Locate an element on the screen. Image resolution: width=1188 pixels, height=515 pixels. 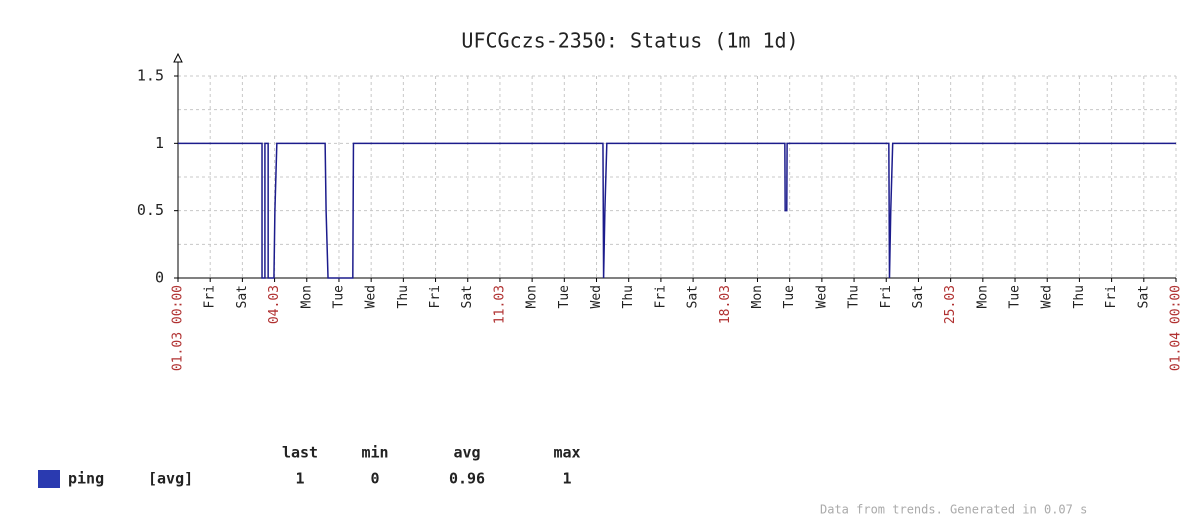
stats-header: min is located at coordinates (374, 453).